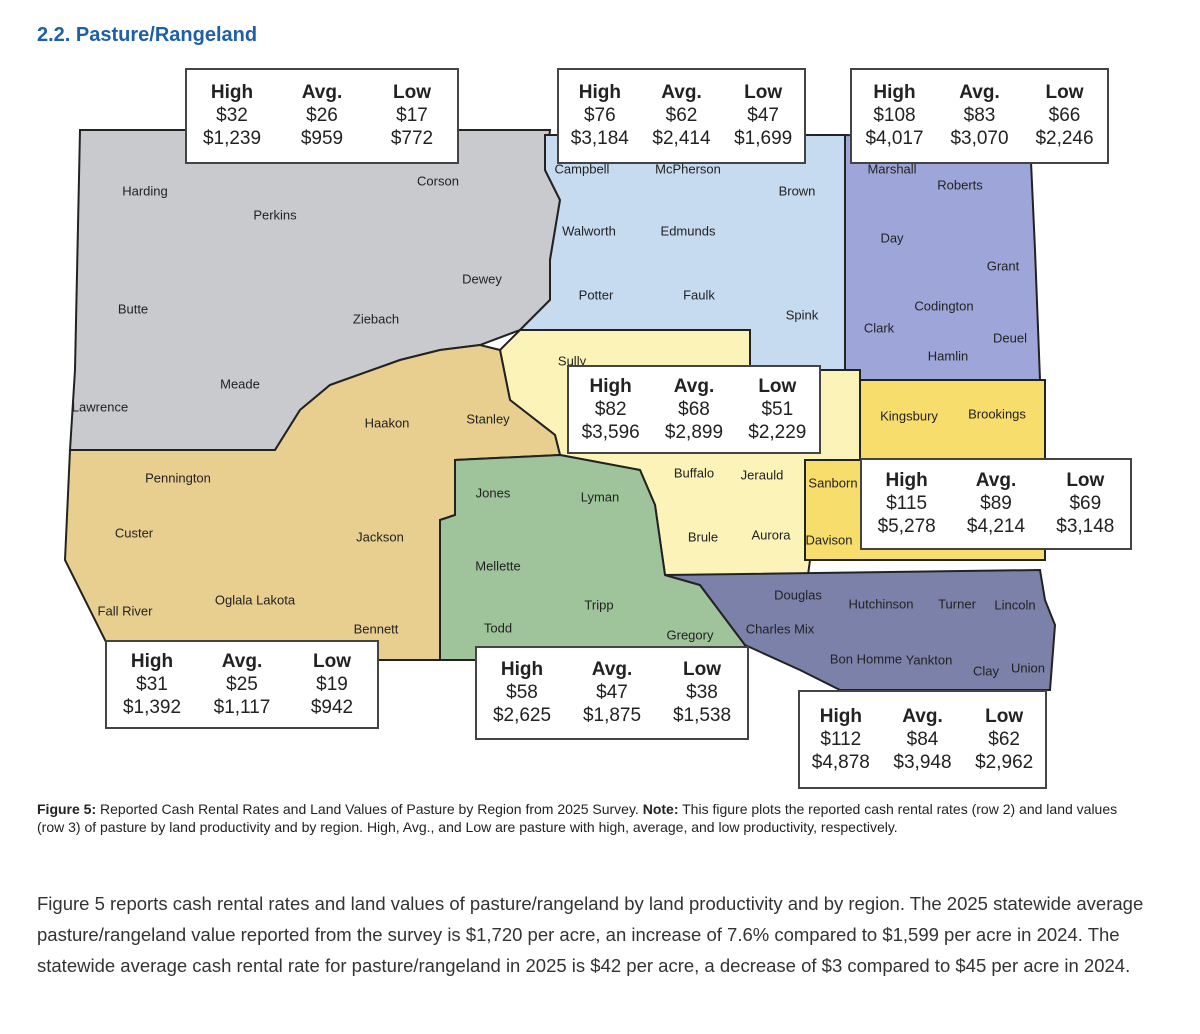 The image size is (1200, 1034). What do you see at coordinates (312, 502) in the screenshot?
I see `region` at bounding box center [312, 502].